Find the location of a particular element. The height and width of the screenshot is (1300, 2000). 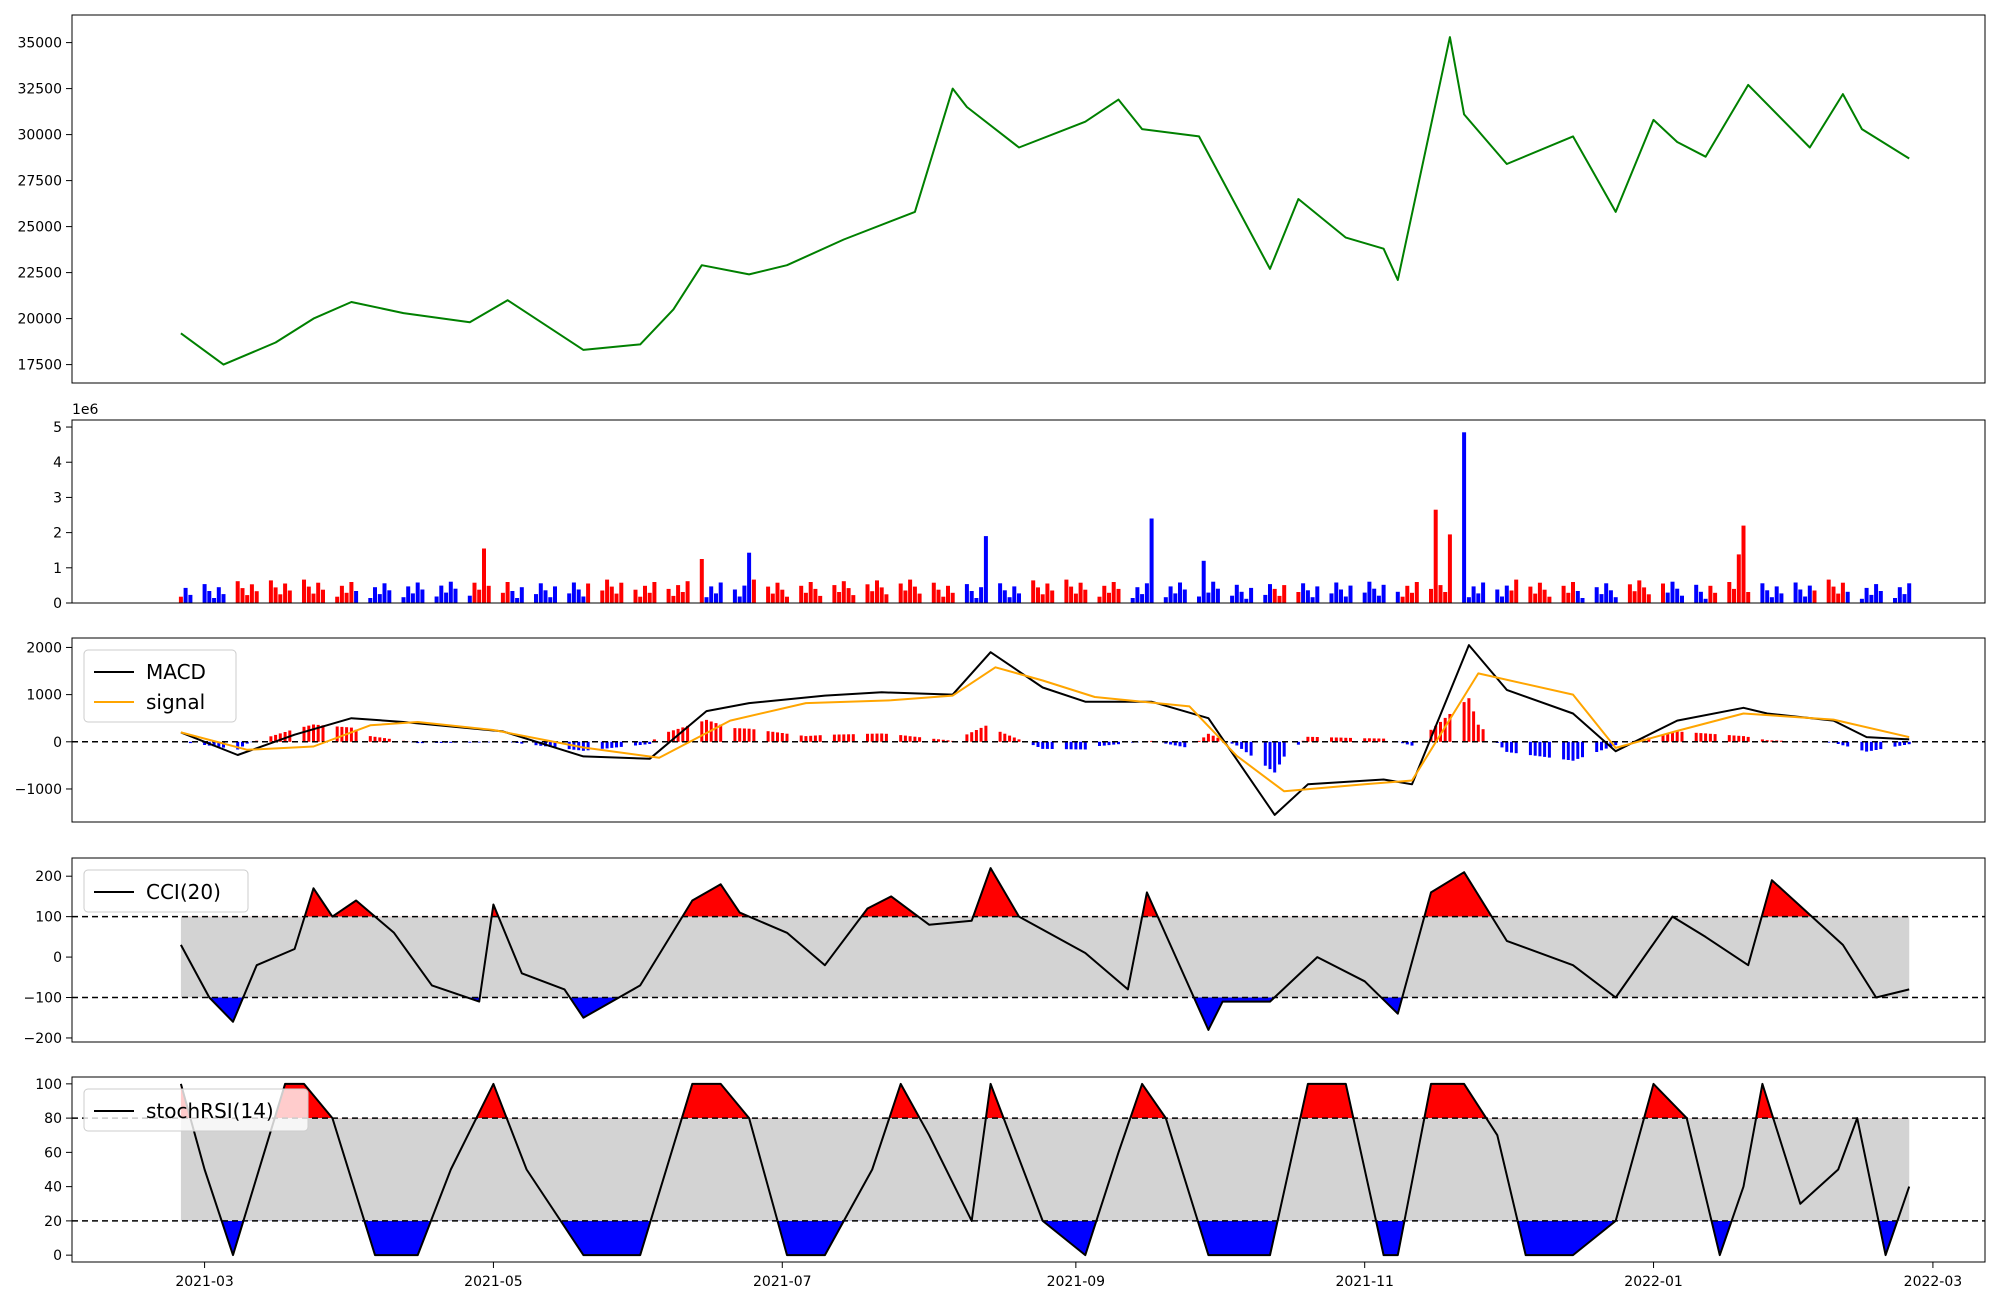

volume-ytick-label: 1 is located at coordinates (57, 569).